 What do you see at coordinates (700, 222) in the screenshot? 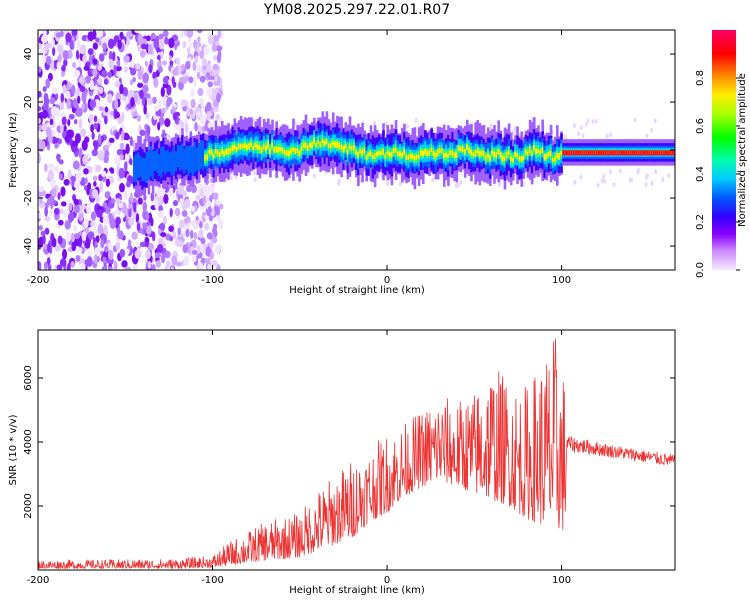
I see `colorbar-tick-label: 0.2` at bounding box center [700, 222].